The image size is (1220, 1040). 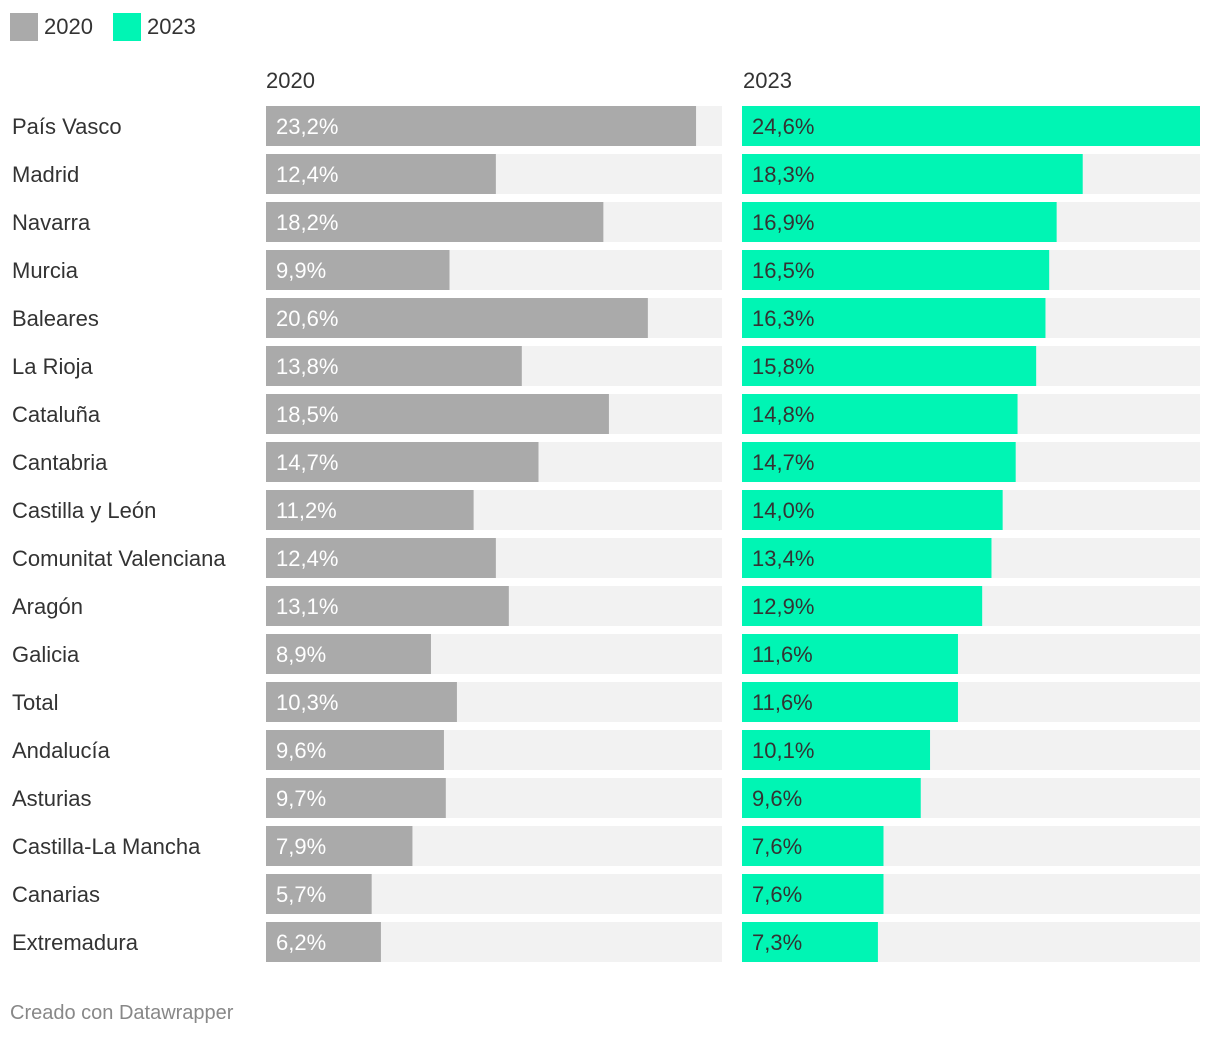 What do you see at coordinates (61, 750) in the screenshot?
I see `category-label-andalucia: Andalucía` at bounding box center [61, 750].